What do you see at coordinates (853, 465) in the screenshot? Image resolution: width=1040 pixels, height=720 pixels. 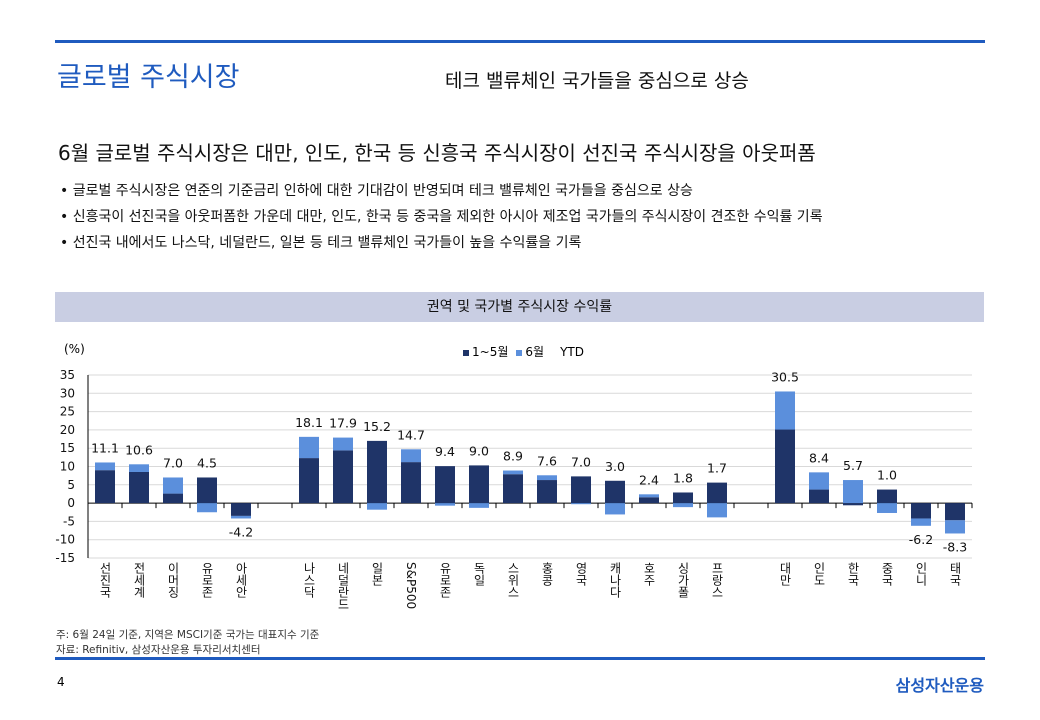 I see `data-label-ytd: 5.7` at bounding box center [853, 465].